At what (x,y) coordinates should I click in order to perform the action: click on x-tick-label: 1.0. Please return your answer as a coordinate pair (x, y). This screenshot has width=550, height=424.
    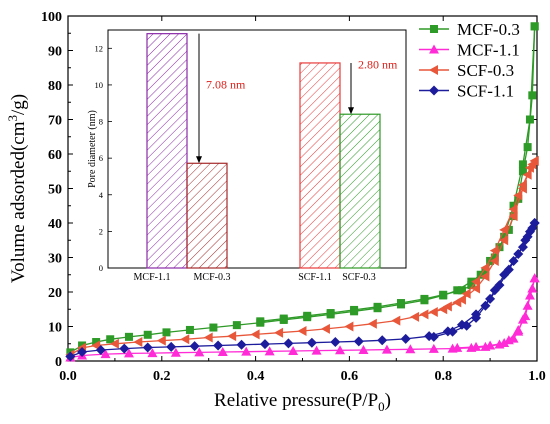
    Looking at the image, I should click on (537, 376).